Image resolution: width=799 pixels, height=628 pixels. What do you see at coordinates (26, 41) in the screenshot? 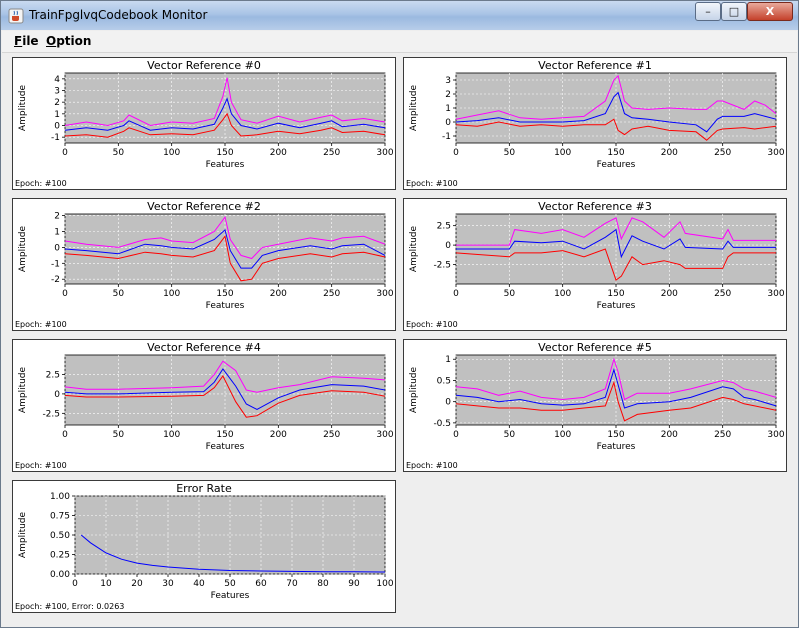
I see `menu-file: File` at bounding box center [26, 41].